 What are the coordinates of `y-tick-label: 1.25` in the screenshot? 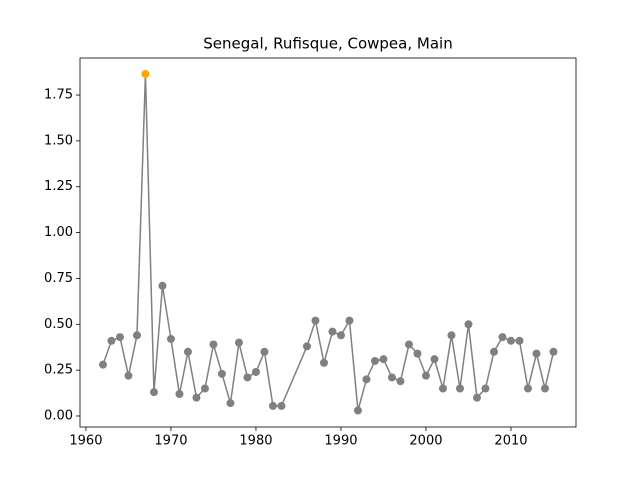 It's located at (58, 186).